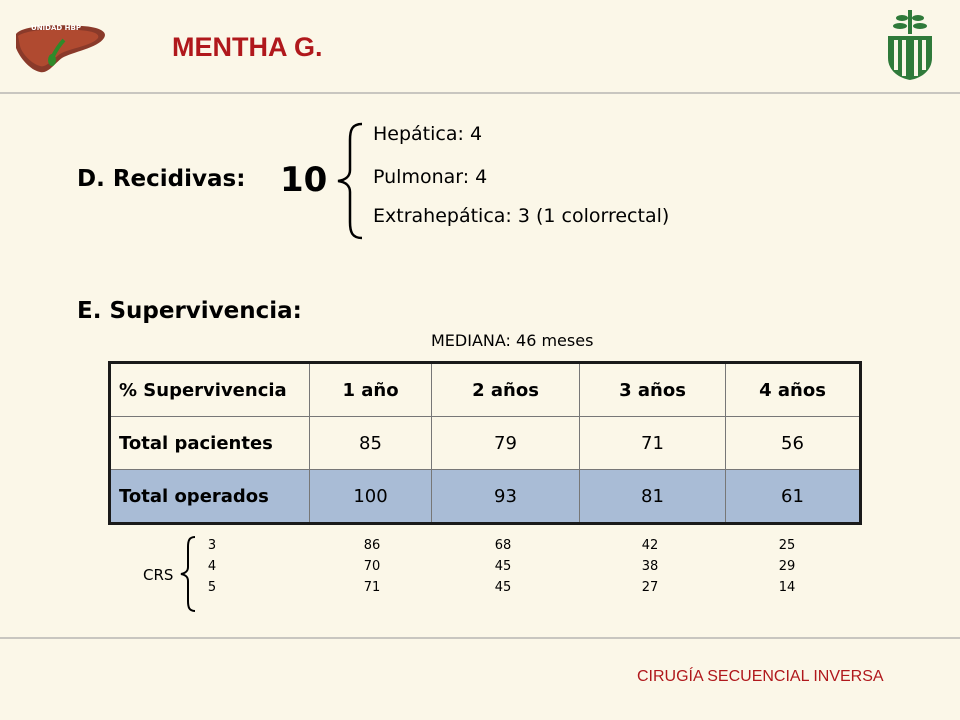 The width and height of the screenshot is (960, 720). What do you see at coordinates (480, 638) in the screenshot?
I see `footer-divider` at bounding box center [480, 638].